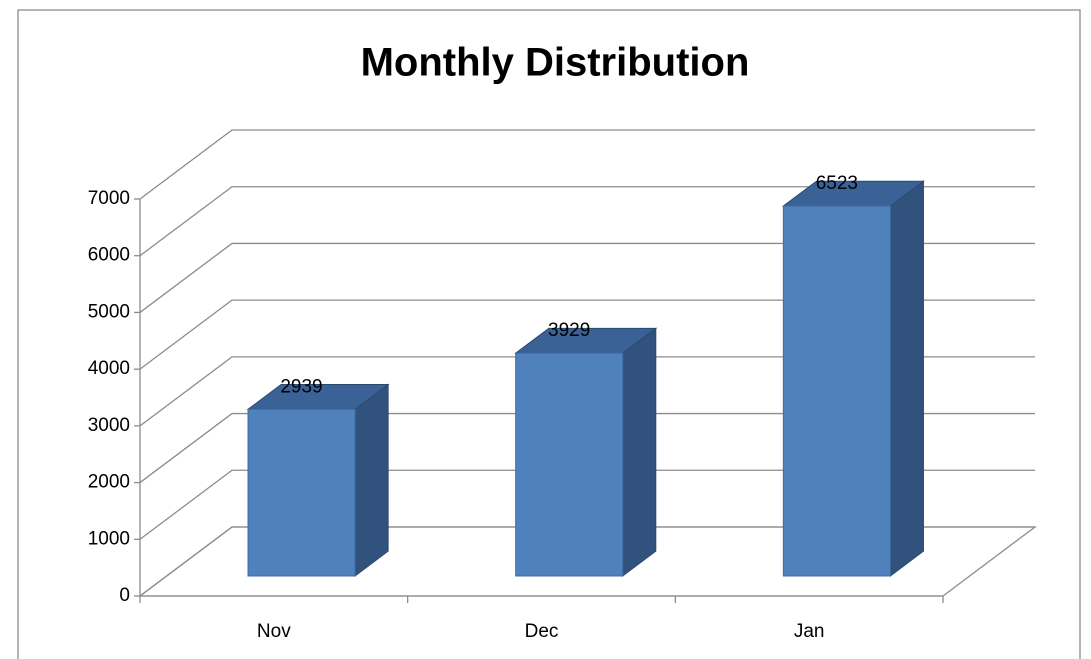  What do you see at coordinates (542, 631) in the screenshot?
I see `x-tick-label: Dec` at bounding box center [542, 631].